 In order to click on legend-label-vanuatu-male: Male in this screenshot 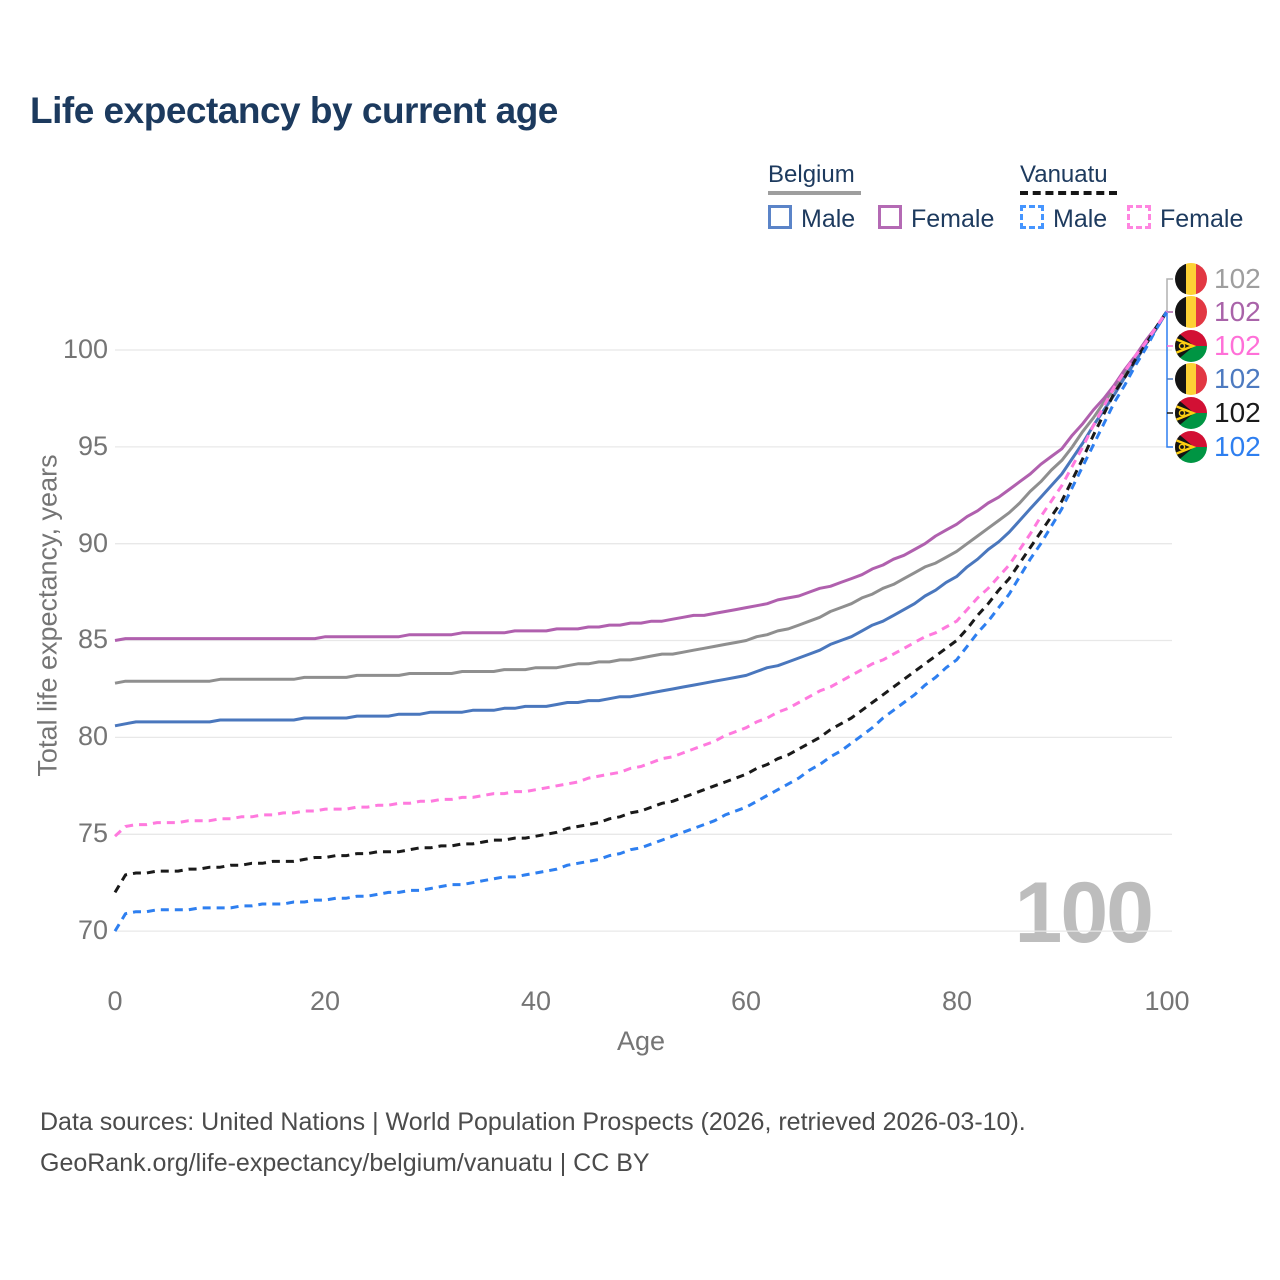, I will do `click(1080, 219)`.